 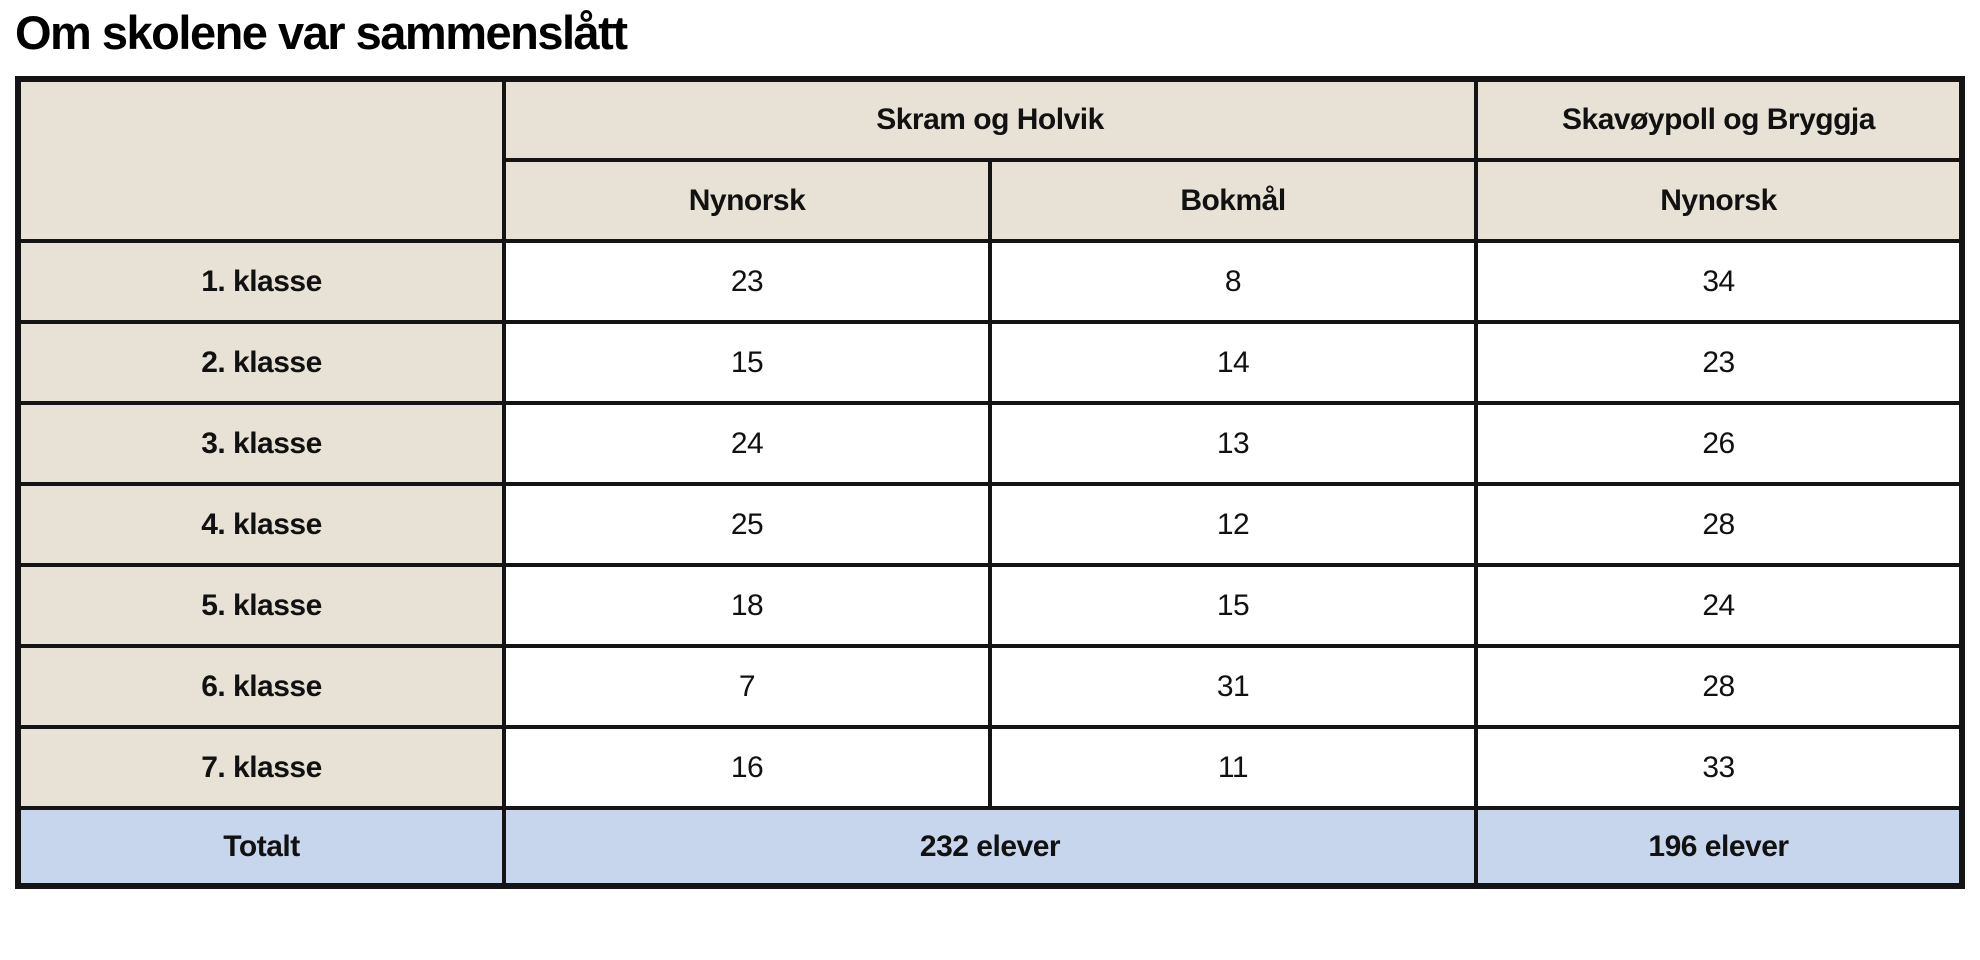 I want to click on group-header-skavoypoll-bryggja: Skavøypoll og Bryggja, so click(x=1719, y=120).